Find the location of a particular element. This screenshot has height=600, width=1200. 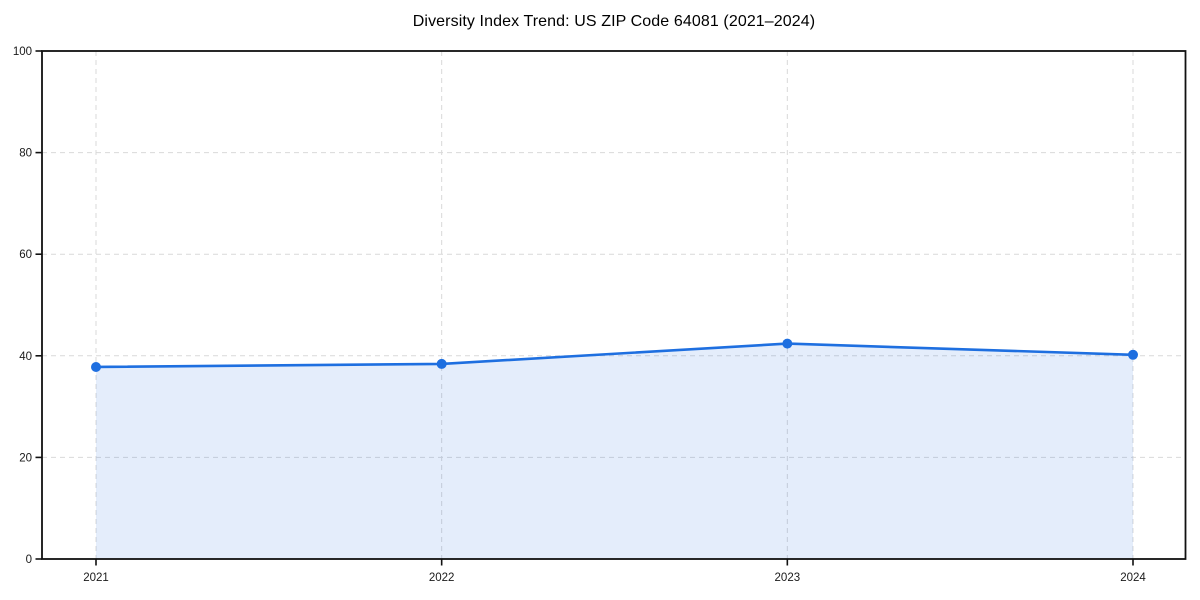

trend-line is located at coordinates (614, 355).